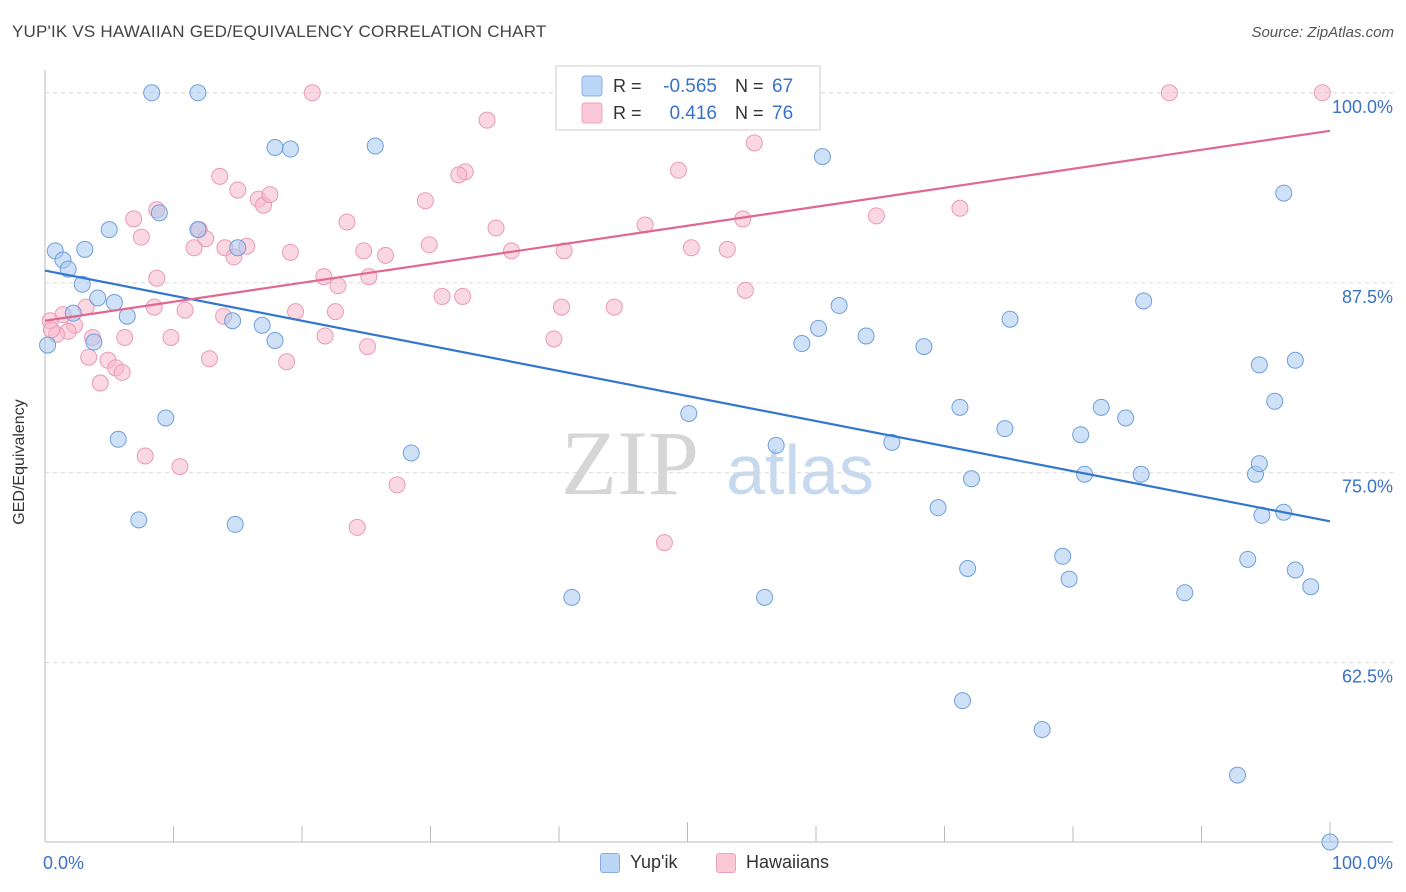  I want to click on legend-label-yupik: Yup'ik, so click(654, 862).